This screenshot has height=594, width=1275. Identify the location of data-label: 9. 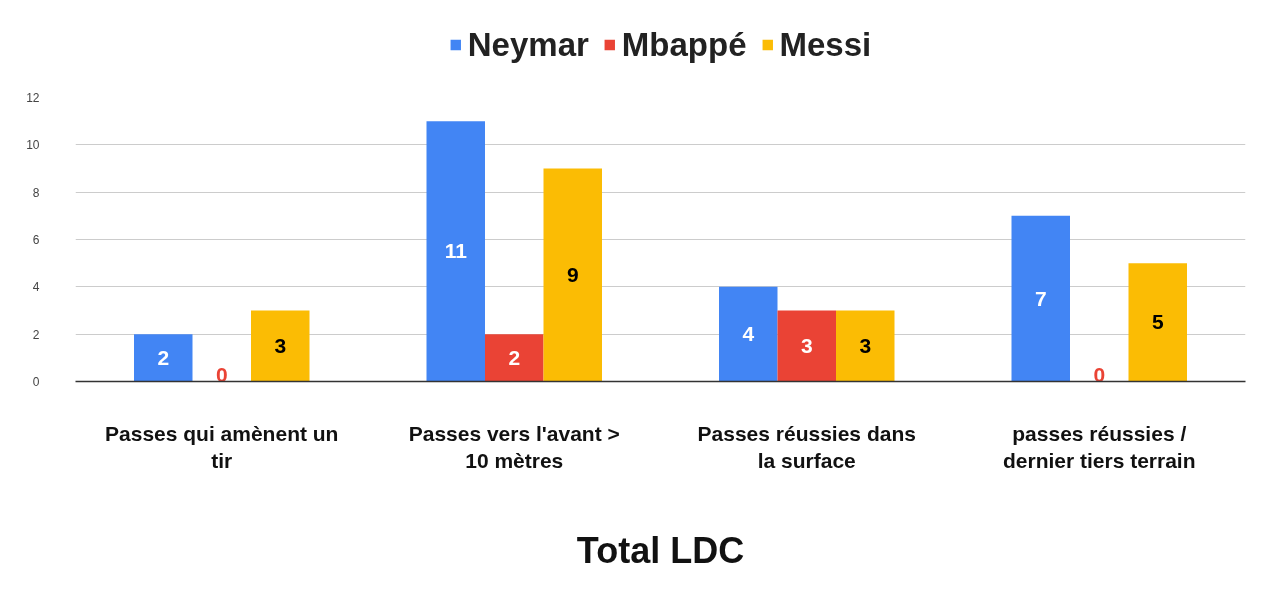
(572, 274).